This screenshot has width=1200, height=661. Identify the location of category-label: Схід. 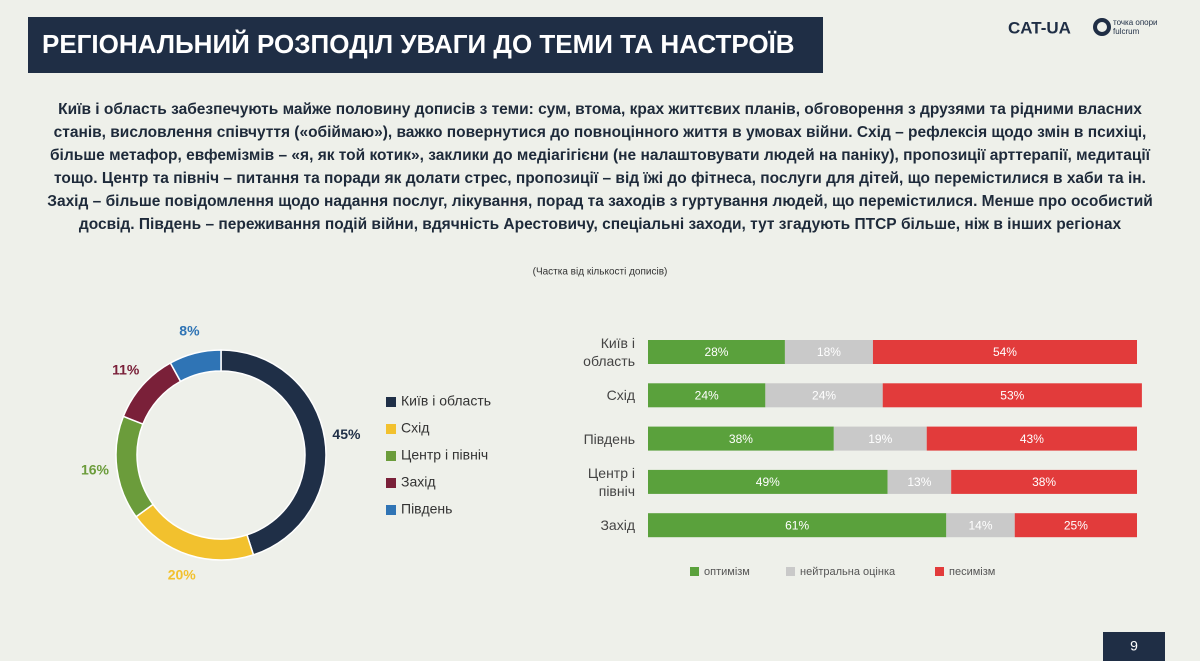
(620, 395).